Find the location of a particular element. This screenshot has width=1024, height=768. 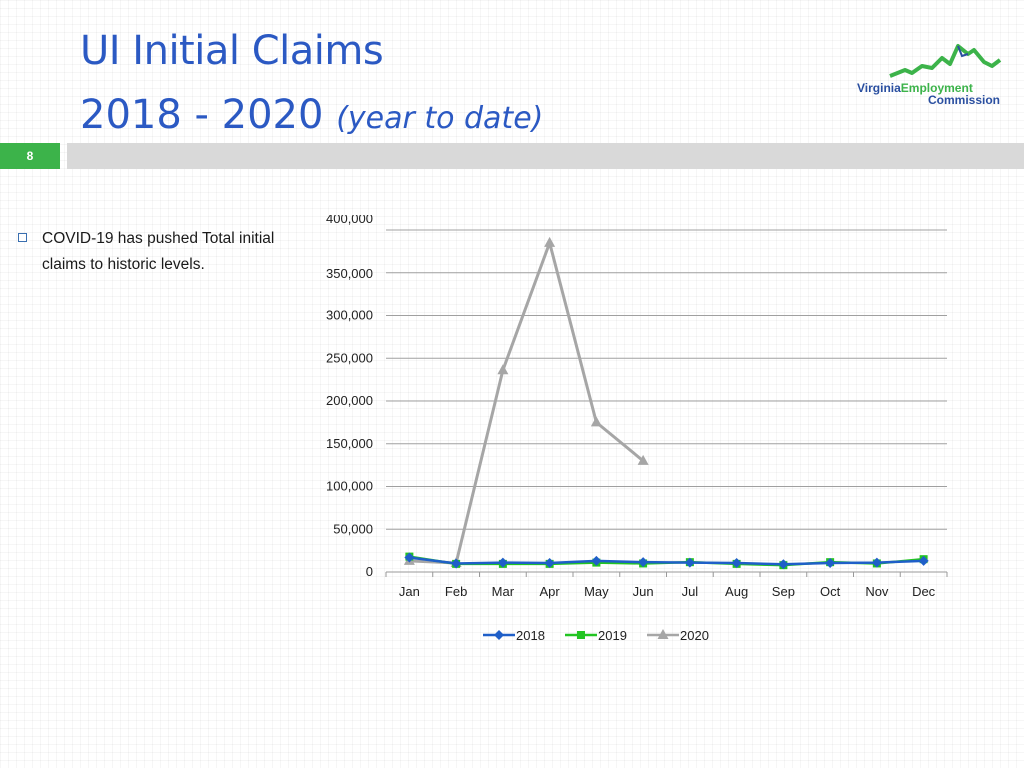

x-tick-label: Apr is located at coordinates (550, 591).